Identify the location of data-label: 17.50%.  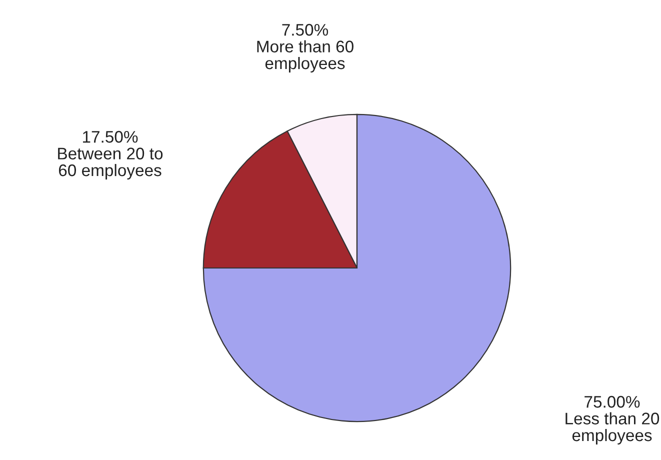
(110, 136).